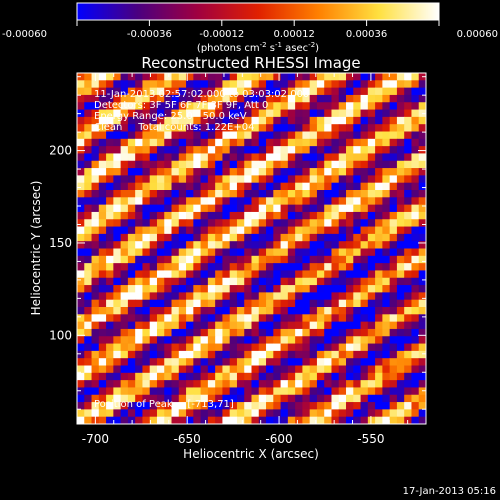  Describe the element at coordinates (60, 335) in the screenshot. I see `y-tick-label: 100` at that location.